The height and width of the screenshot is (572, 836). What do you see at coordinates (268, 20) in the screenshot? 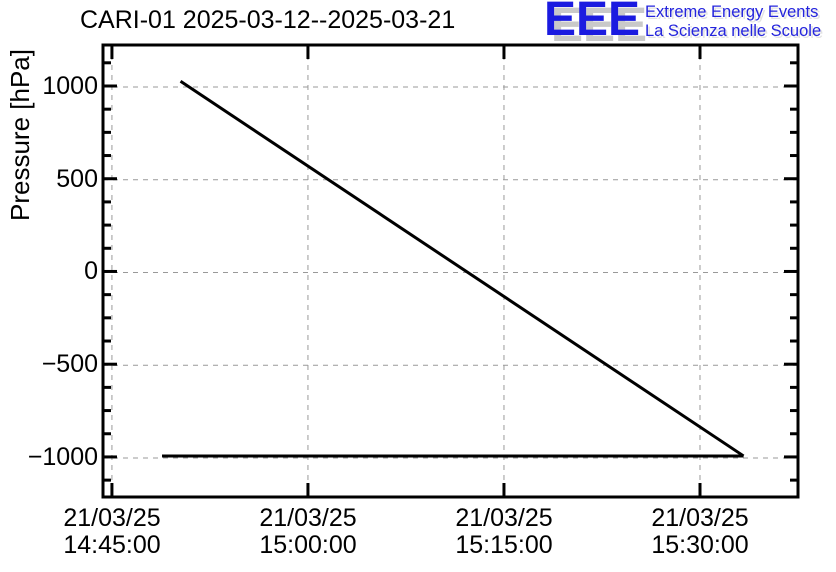
I see `chart-title: CARI-01 2025-03-12--2025-03-21` at bounding box center [268, 20].